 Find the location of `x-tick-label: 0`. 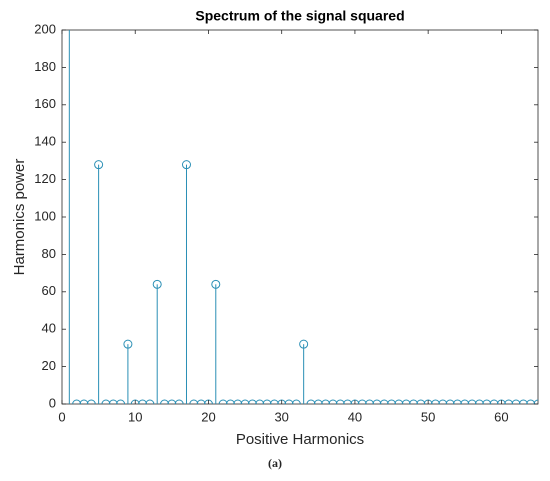

x-tick-label: 0 is located at coordinates (61, 416).